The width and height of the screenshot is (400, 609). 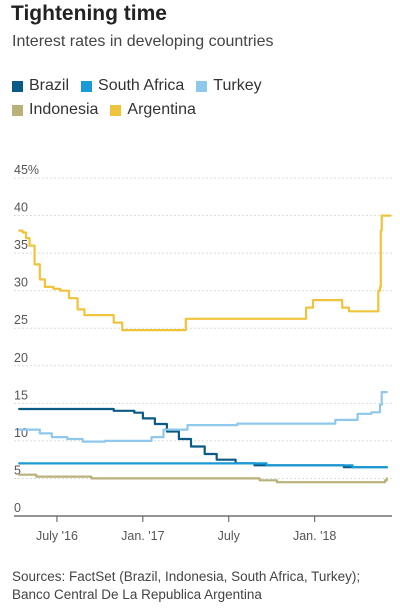 What do you see at coordinates (17, 470) in the screenshot?
I see `y-tick-label: 5` at bounding box center [17, 470].